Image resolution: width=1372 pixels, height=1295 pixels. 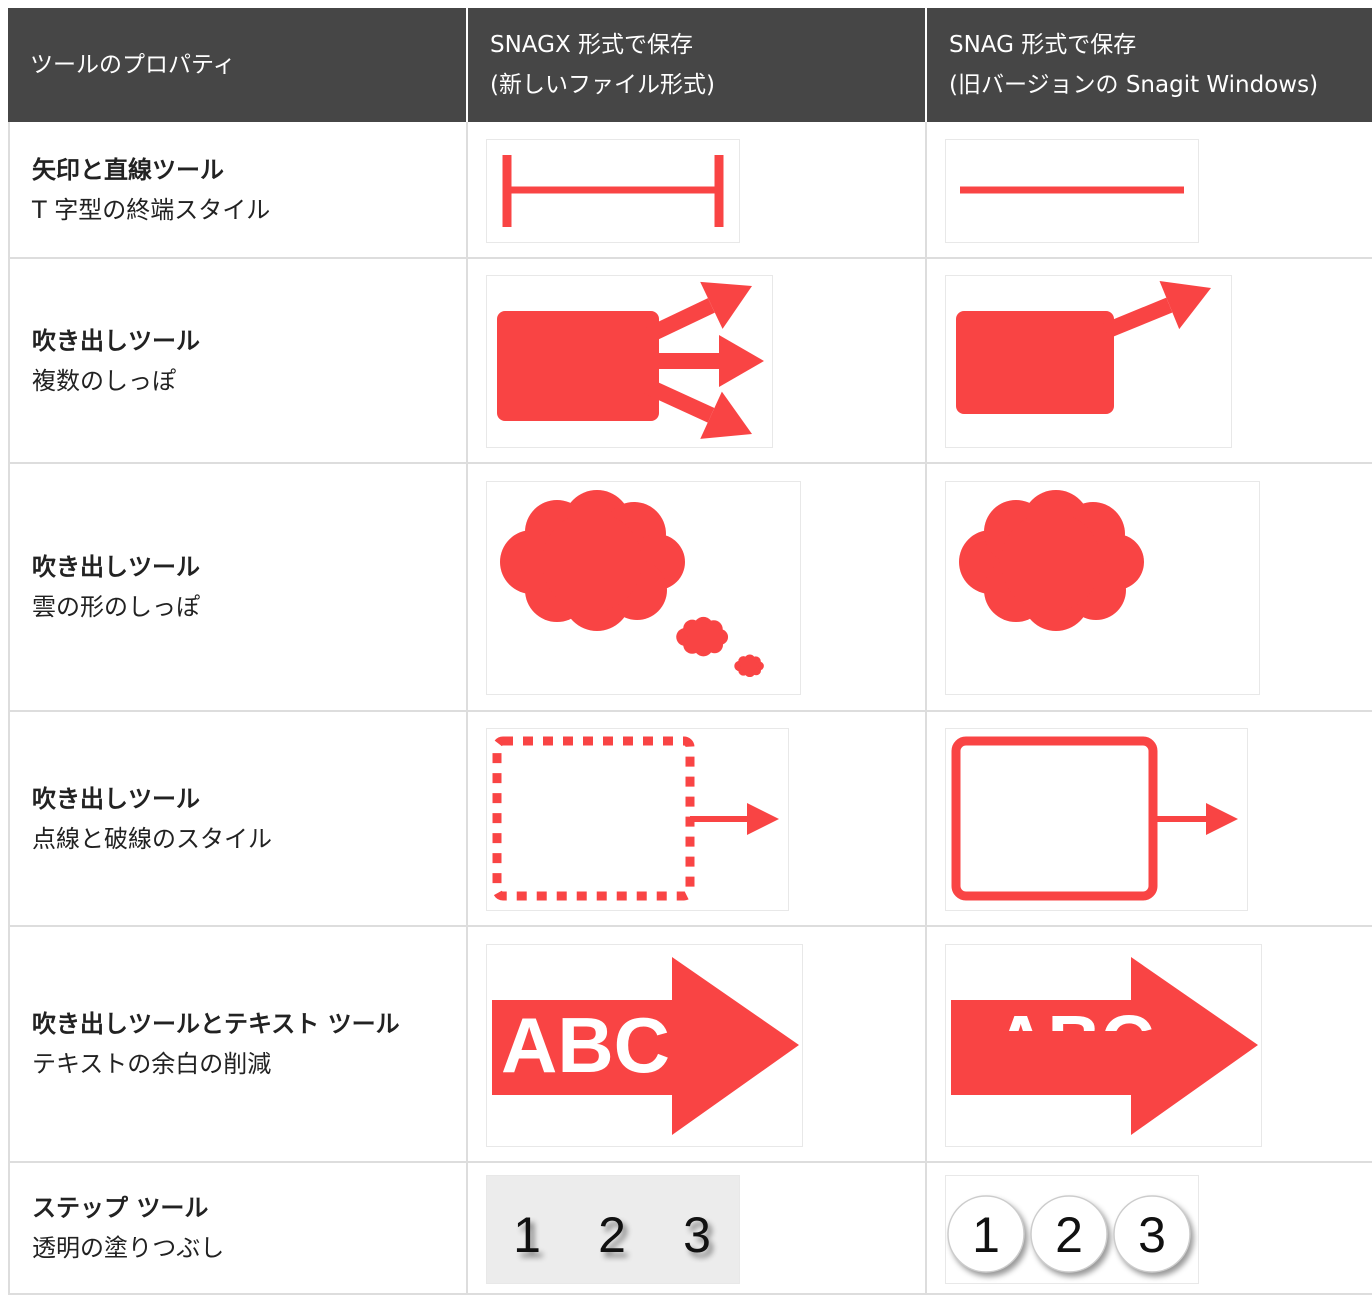 I want to click on property-cell: ステップ ツール 透明の塗りつぶし, so click(x=237, y=1229).